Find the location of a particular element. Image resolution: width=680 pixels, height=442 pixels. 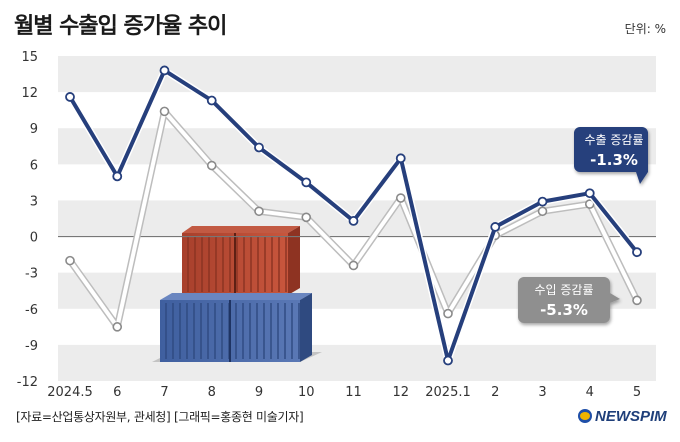

y-tick-label: -12 is located at coordinates (27, 382).